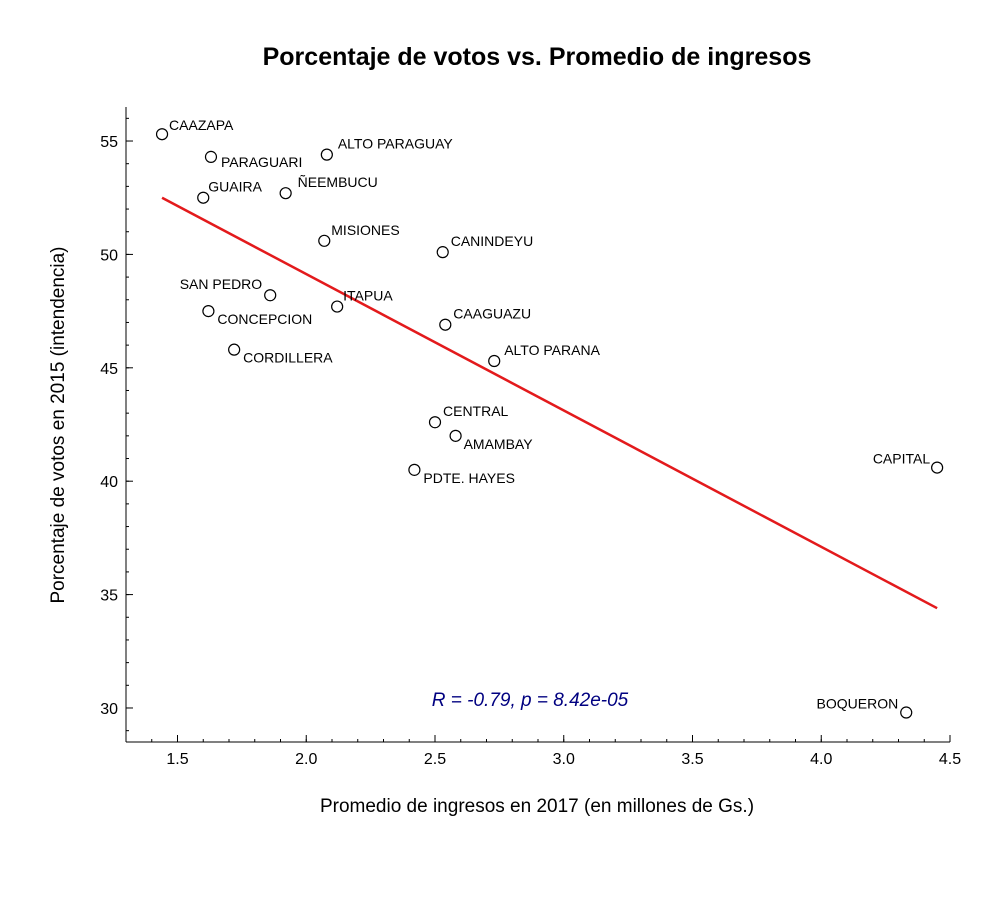 The image size is (1000, 900). I want to click on point-label: CENTRAL, so click(476, 411).